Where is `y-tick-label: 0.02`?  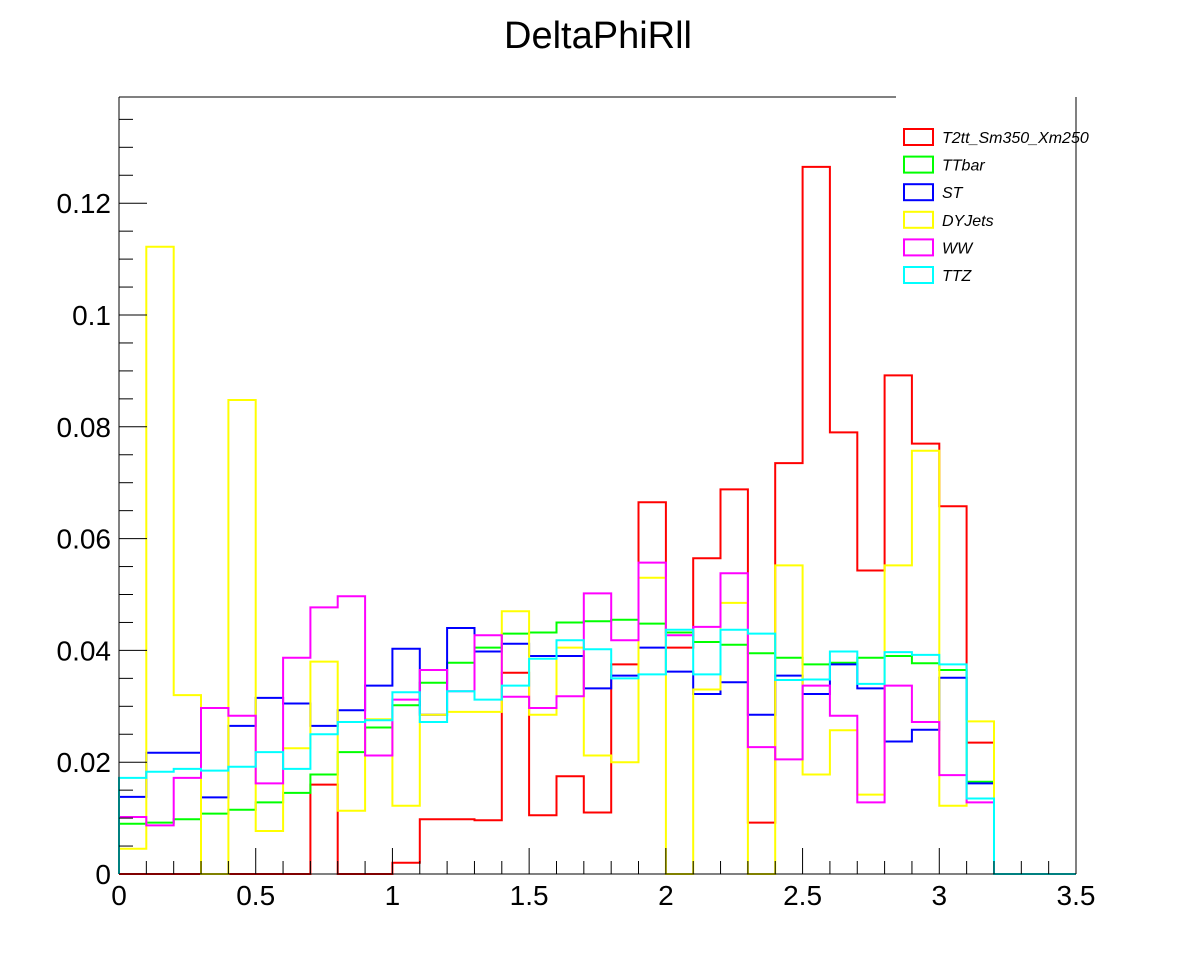
y-tick-label: 0.02 is located at coordinates (84, 762).